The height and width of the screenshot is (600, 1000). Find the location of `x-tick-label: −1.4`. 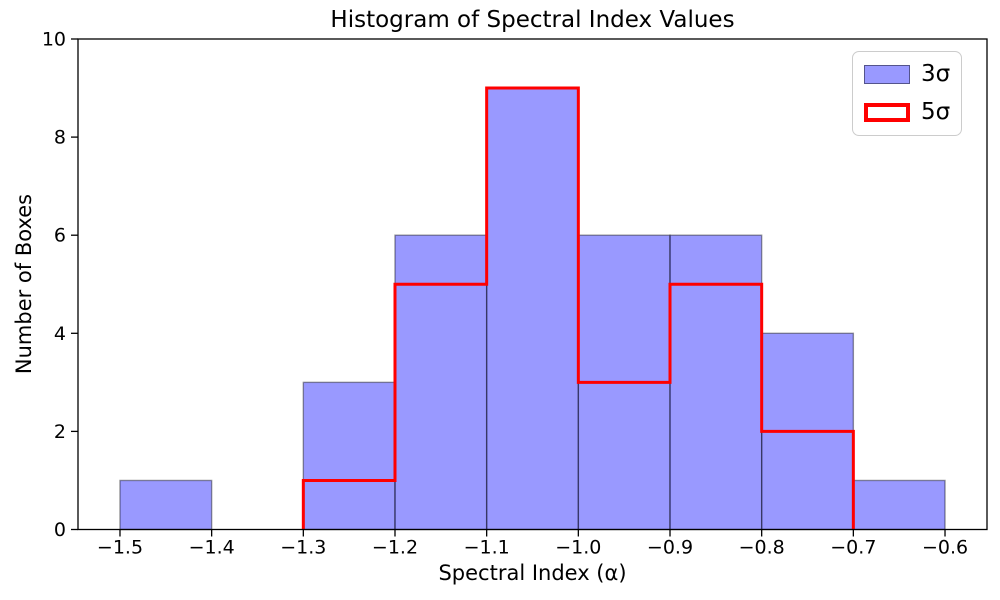

x-tick-label: −1.4 is located at coordinates (212, 548).